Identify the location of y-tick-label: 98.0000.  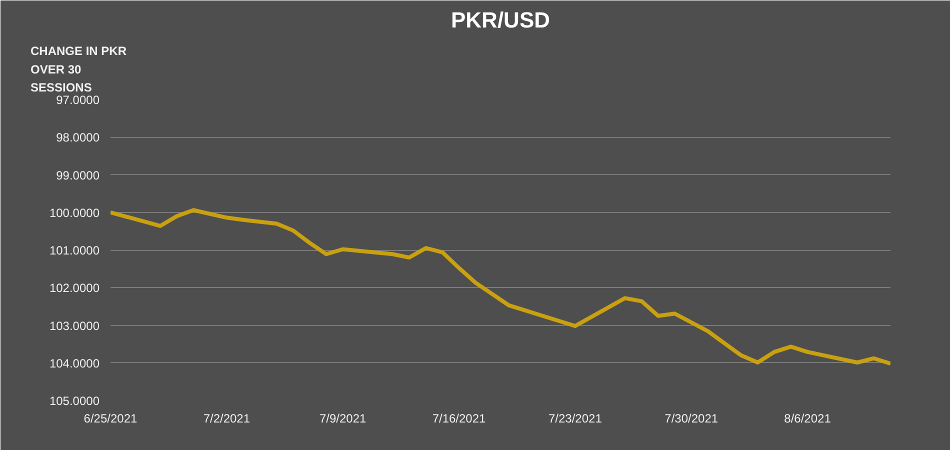
(78, 137).